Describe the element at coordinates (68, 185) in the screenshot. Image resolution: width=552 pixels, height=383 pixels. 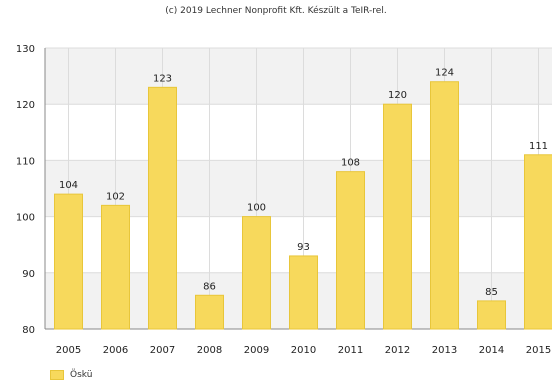
I see `data-label: 104` at that location.